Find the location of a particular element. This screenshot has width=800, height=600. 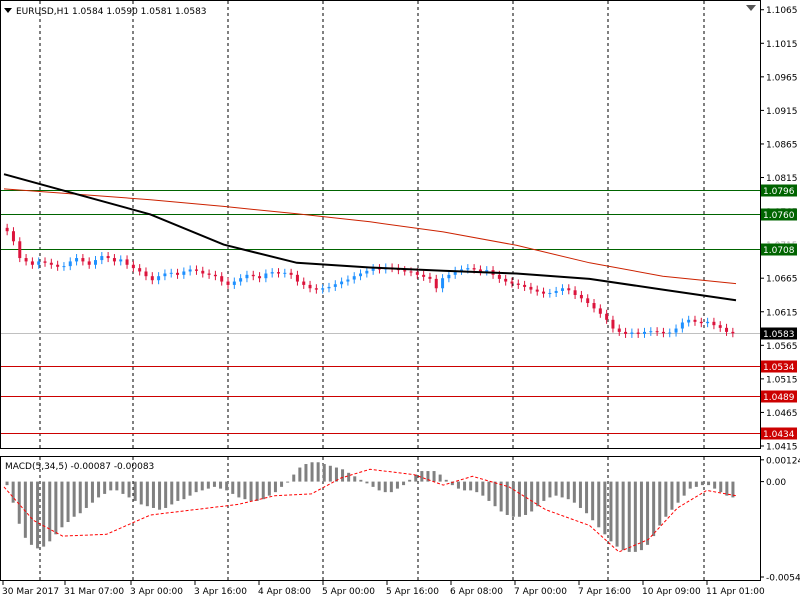

macd-histogram is located at coordinates (370, 507).